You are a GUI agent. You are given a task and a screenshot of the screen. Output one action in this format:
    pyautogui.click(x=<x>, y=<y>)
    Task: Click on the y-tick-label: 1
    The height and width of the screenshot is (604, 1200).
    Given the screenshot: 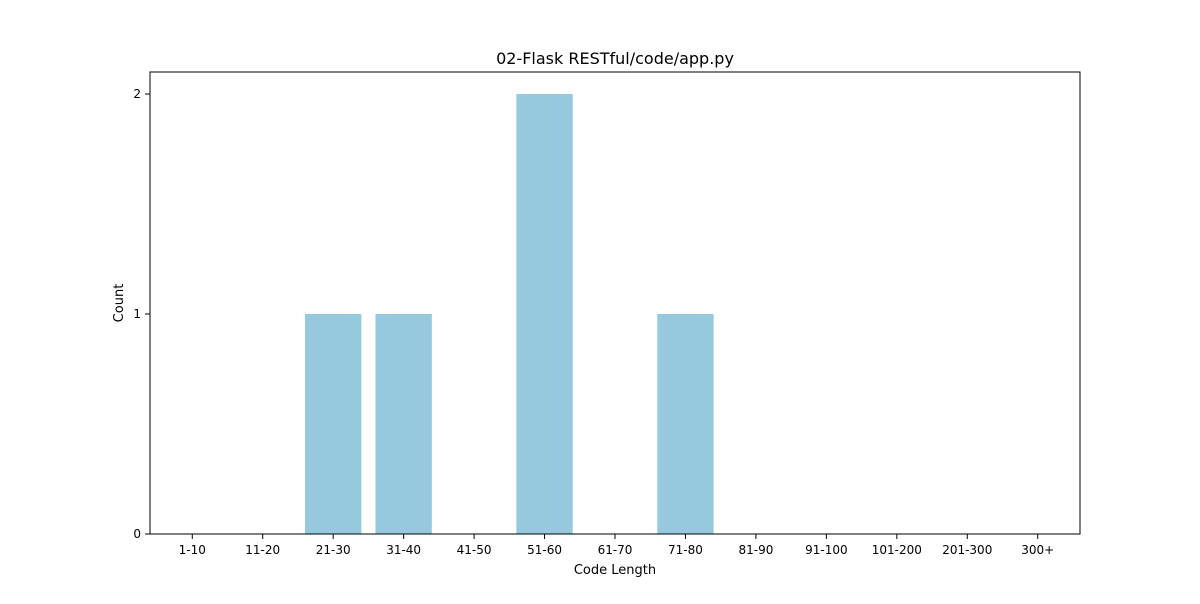 What is the action you would take?
    pyautogui.click(x=137, y=314)
    